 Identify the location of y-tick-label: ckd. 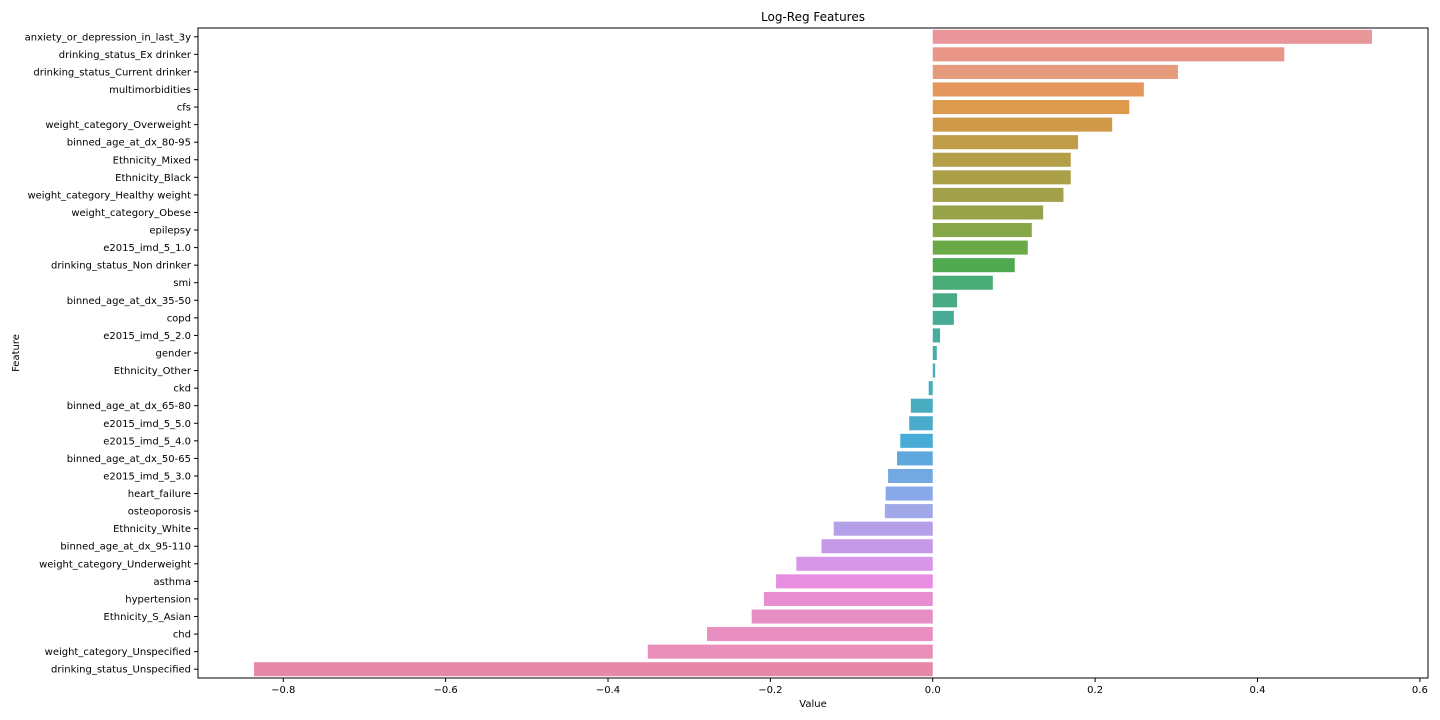
(182, 389).